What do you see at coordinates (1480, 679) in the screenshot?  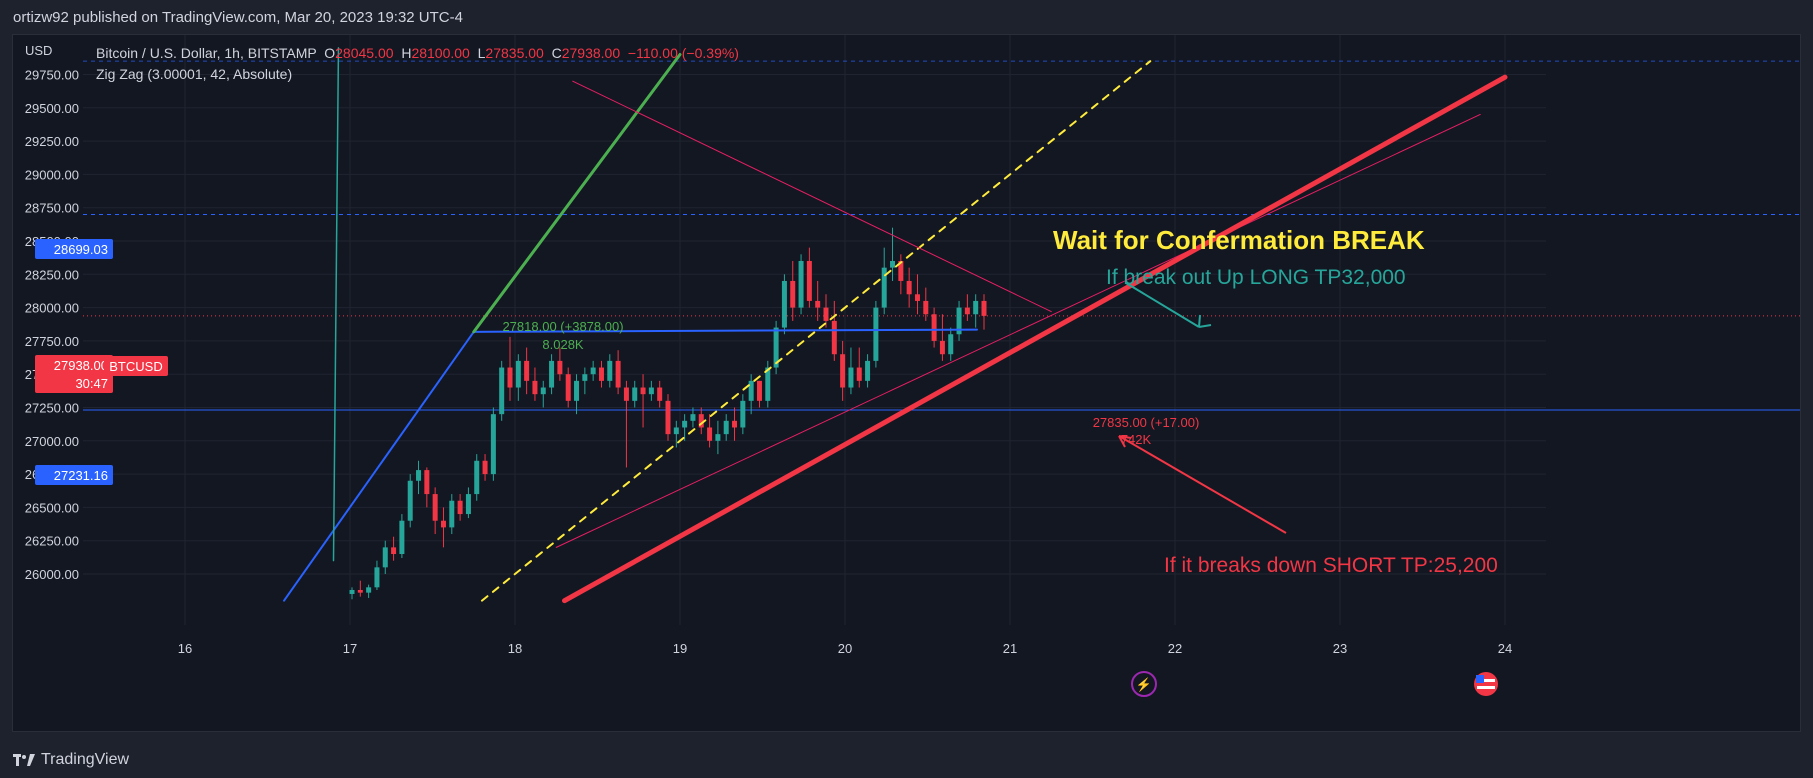 I see `us-flag-canton` at bounding box center [1480, 679].